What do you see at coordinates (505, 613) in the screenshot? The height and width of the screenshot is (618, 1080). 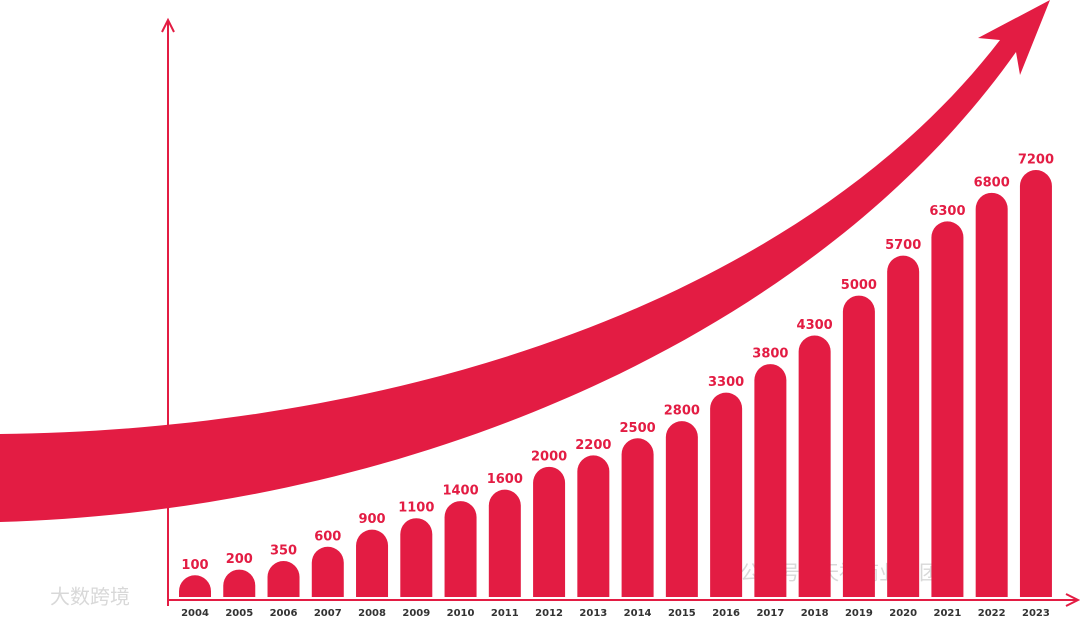 I see `x-tick-label: 2011` at bounding box center [505, 613].